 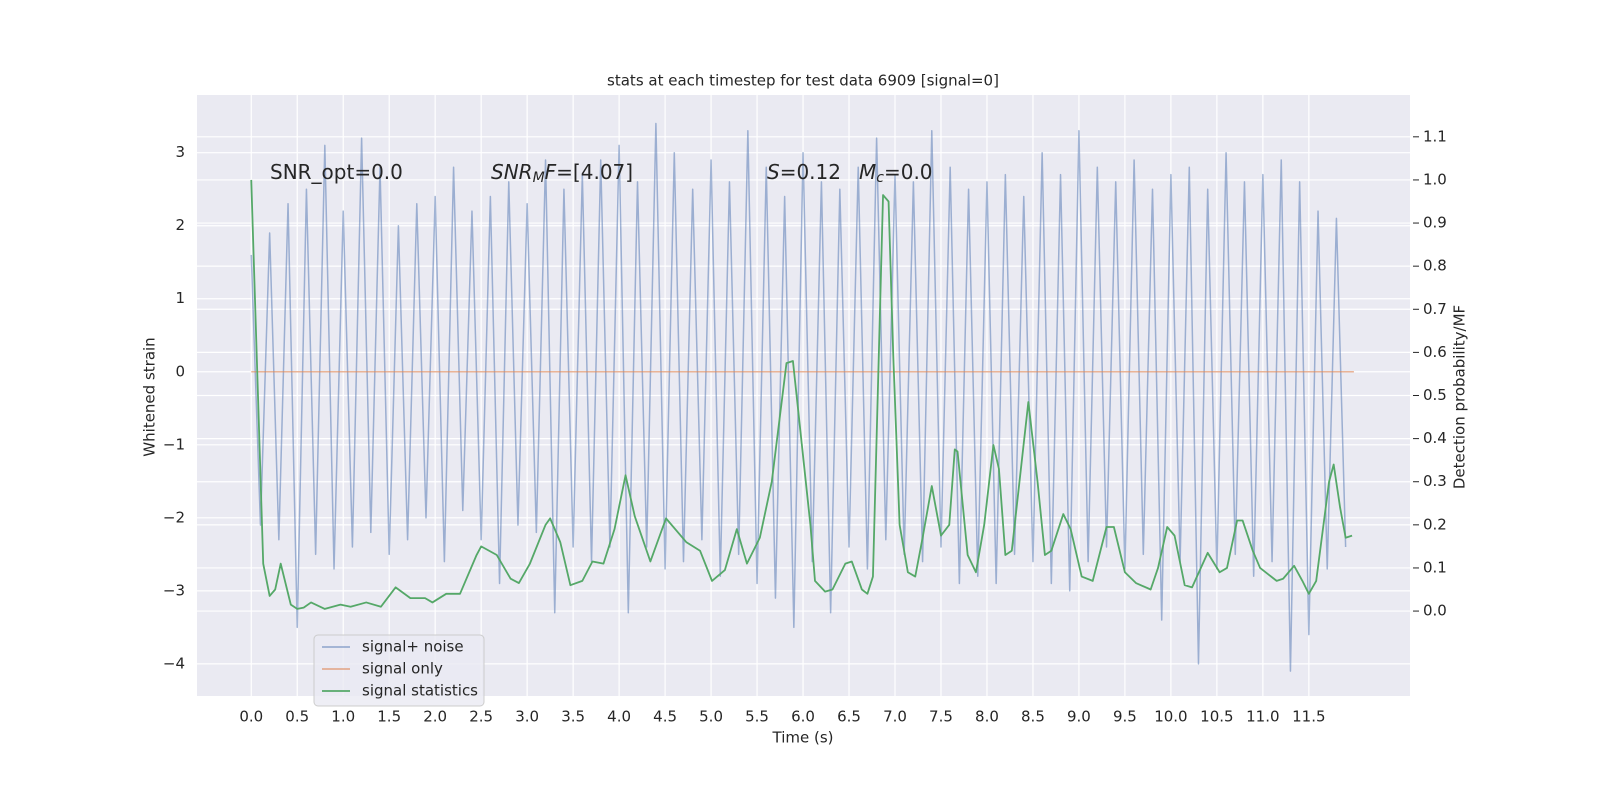 What do you see at coordinates (420, 691) in the screenshot?
I see `legend-label: signal statistics` at bounding box center [420, 691].